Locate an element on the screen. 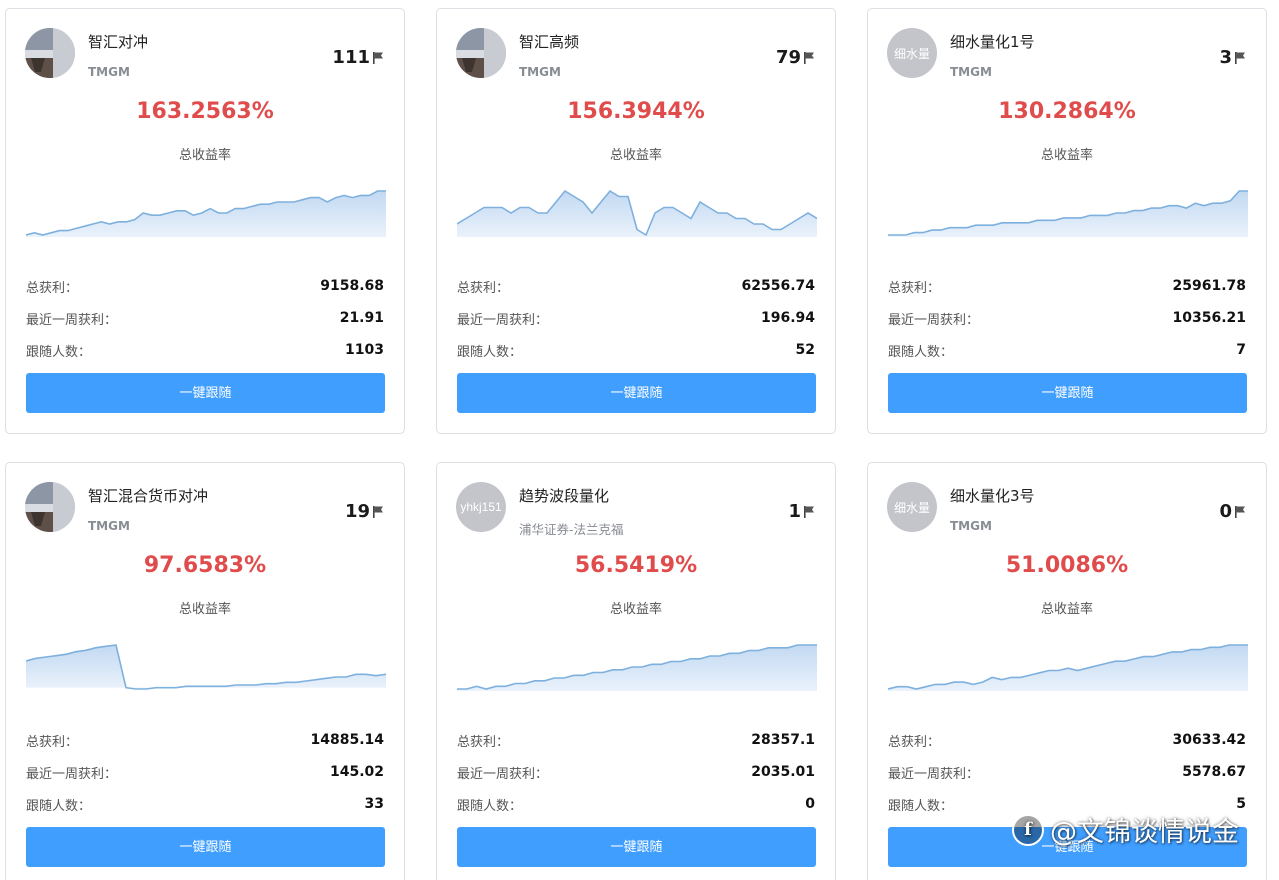 The width and height of the screenshot is (1279, 880). strategy-name: 细水量化1号 is located at coordinates (992, 42).